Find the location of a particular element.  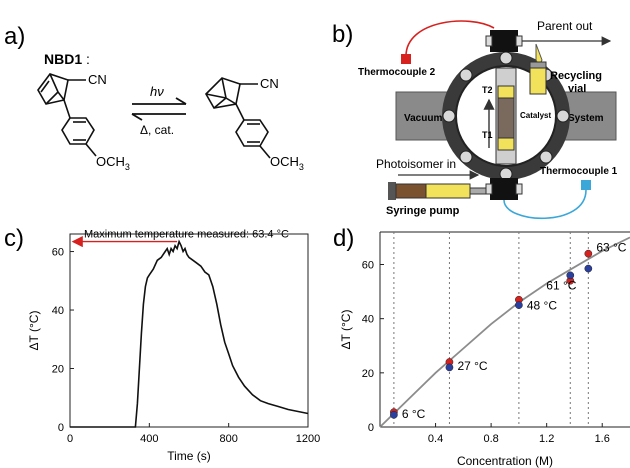

cn-label-right: CN is located at coordinates (269, 83).